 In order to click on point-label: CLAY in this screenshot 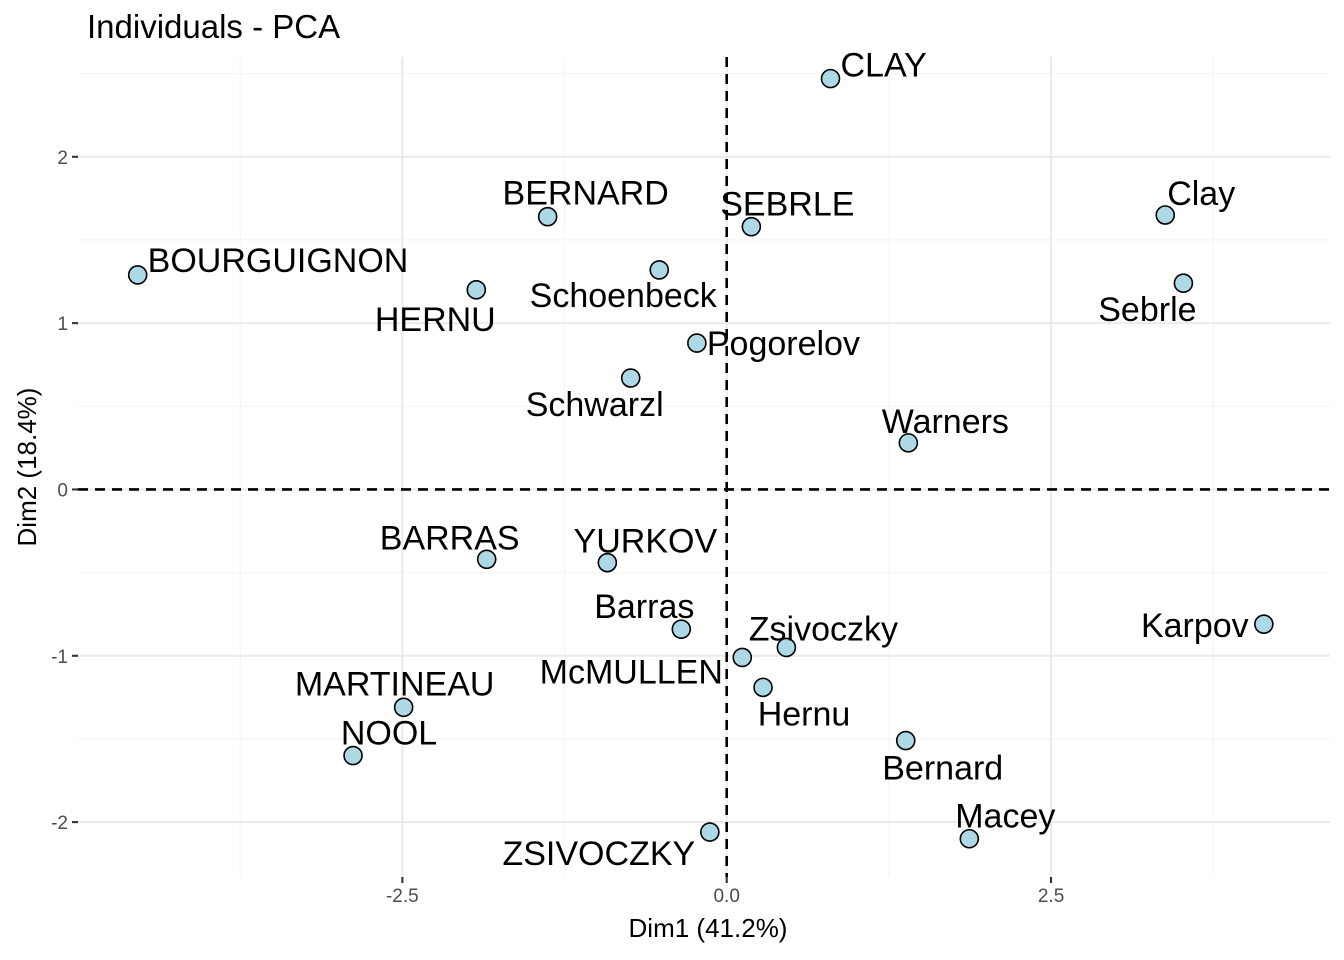, I will do `click(883, 66)`.